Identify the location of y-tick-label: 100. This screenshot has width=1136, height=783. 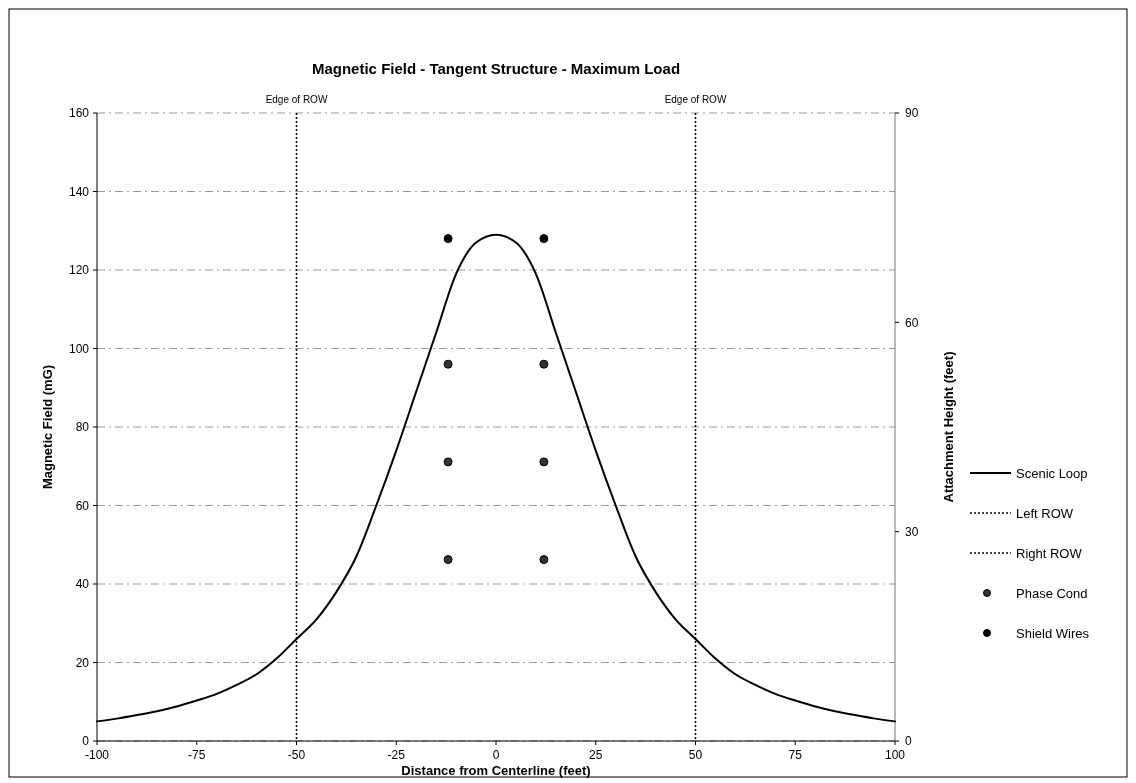
(79, 348).